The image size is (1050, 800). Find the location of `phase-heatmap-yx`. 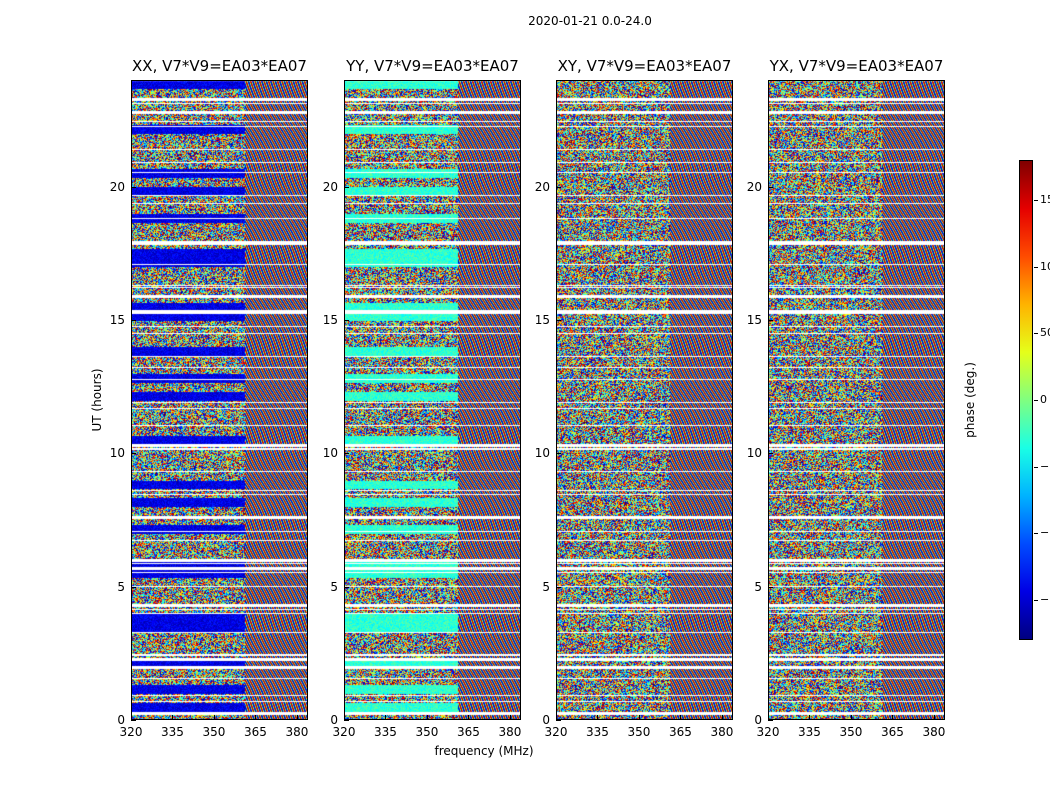

phase-heatmap-yx is located at coordinates (856, 400).